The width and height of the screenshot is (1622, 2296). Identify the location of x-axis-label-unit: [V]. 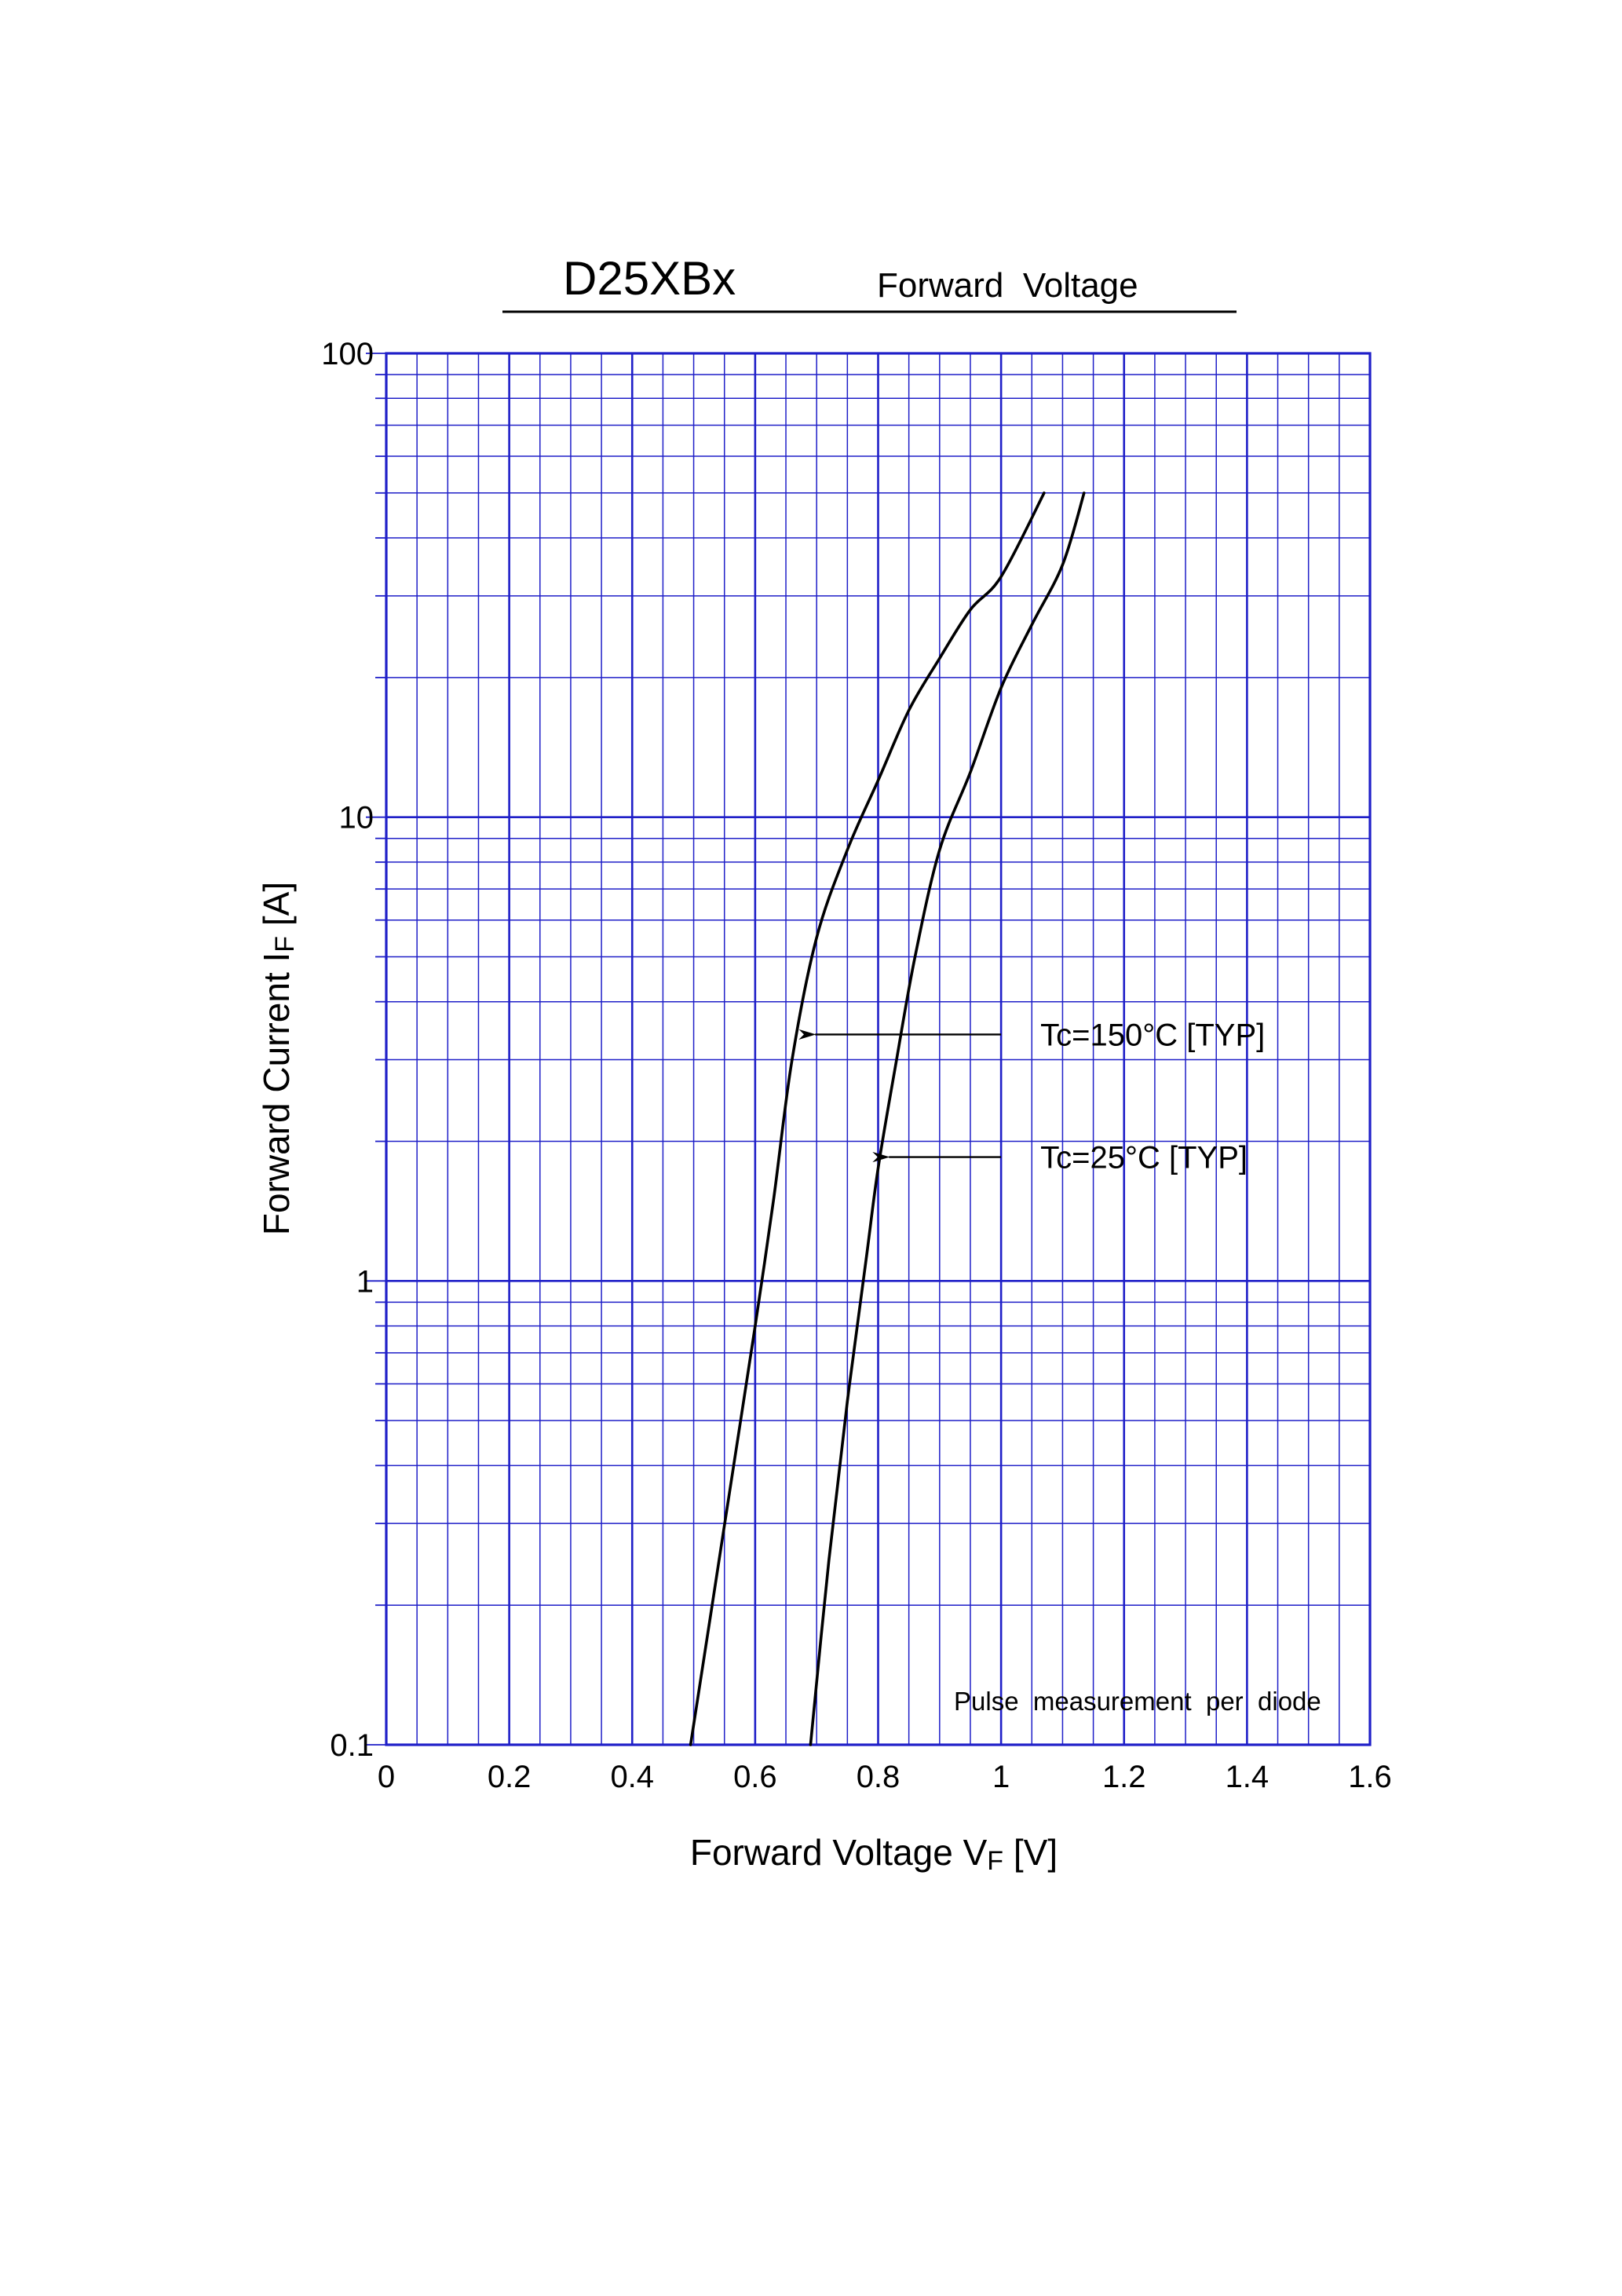
(1036, 1853).